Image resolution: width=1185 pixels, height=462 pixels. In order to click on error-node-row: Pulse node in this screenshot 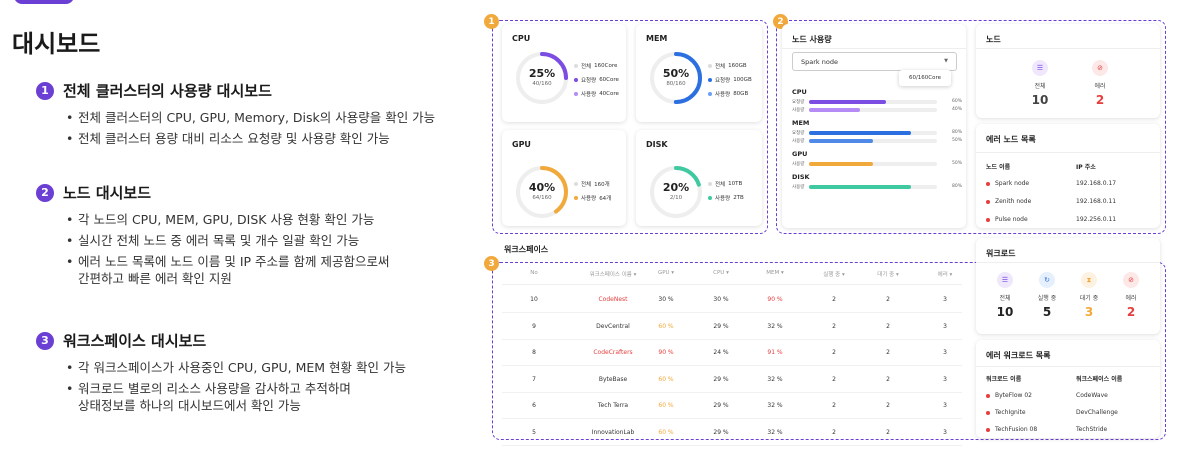, I will do `click(1007, 219)`.